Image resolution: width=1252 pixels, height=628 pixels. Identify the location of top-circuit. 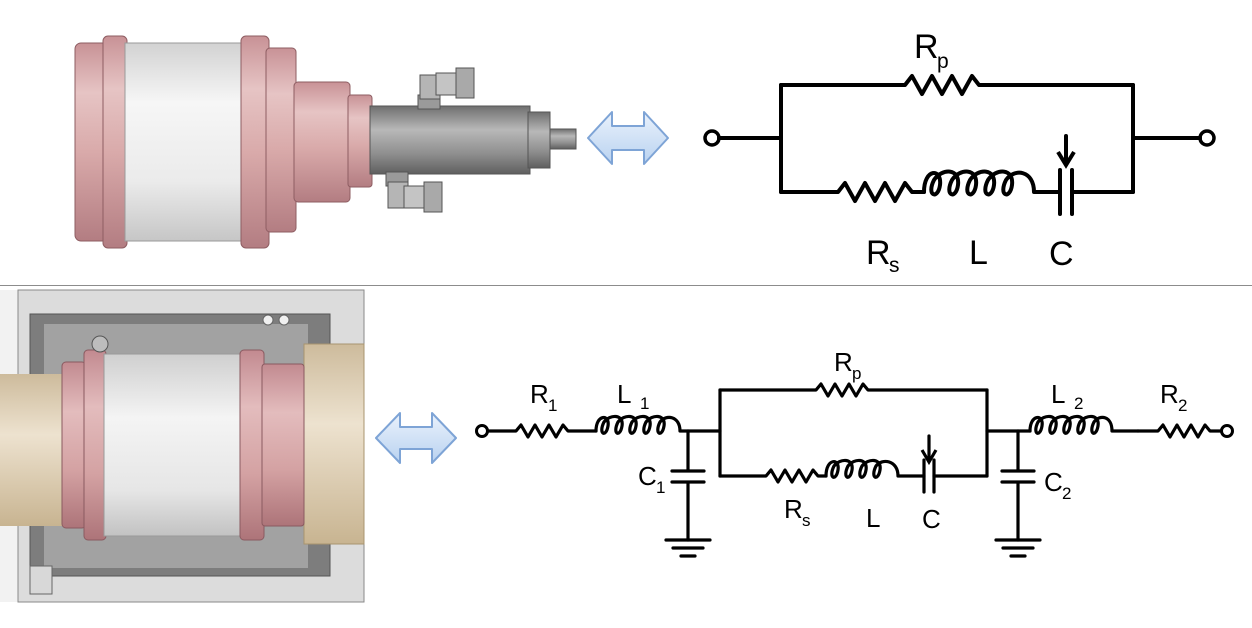
(959, 145).